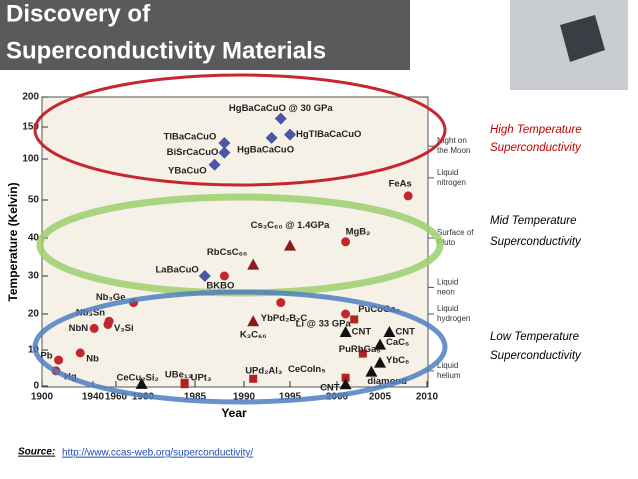  What do you see at coordinates (290, 225) in the screenshot?
I see `point-label: Cs₃C₆₀ @ 1.4GPa` at bounding box center [290, 225].